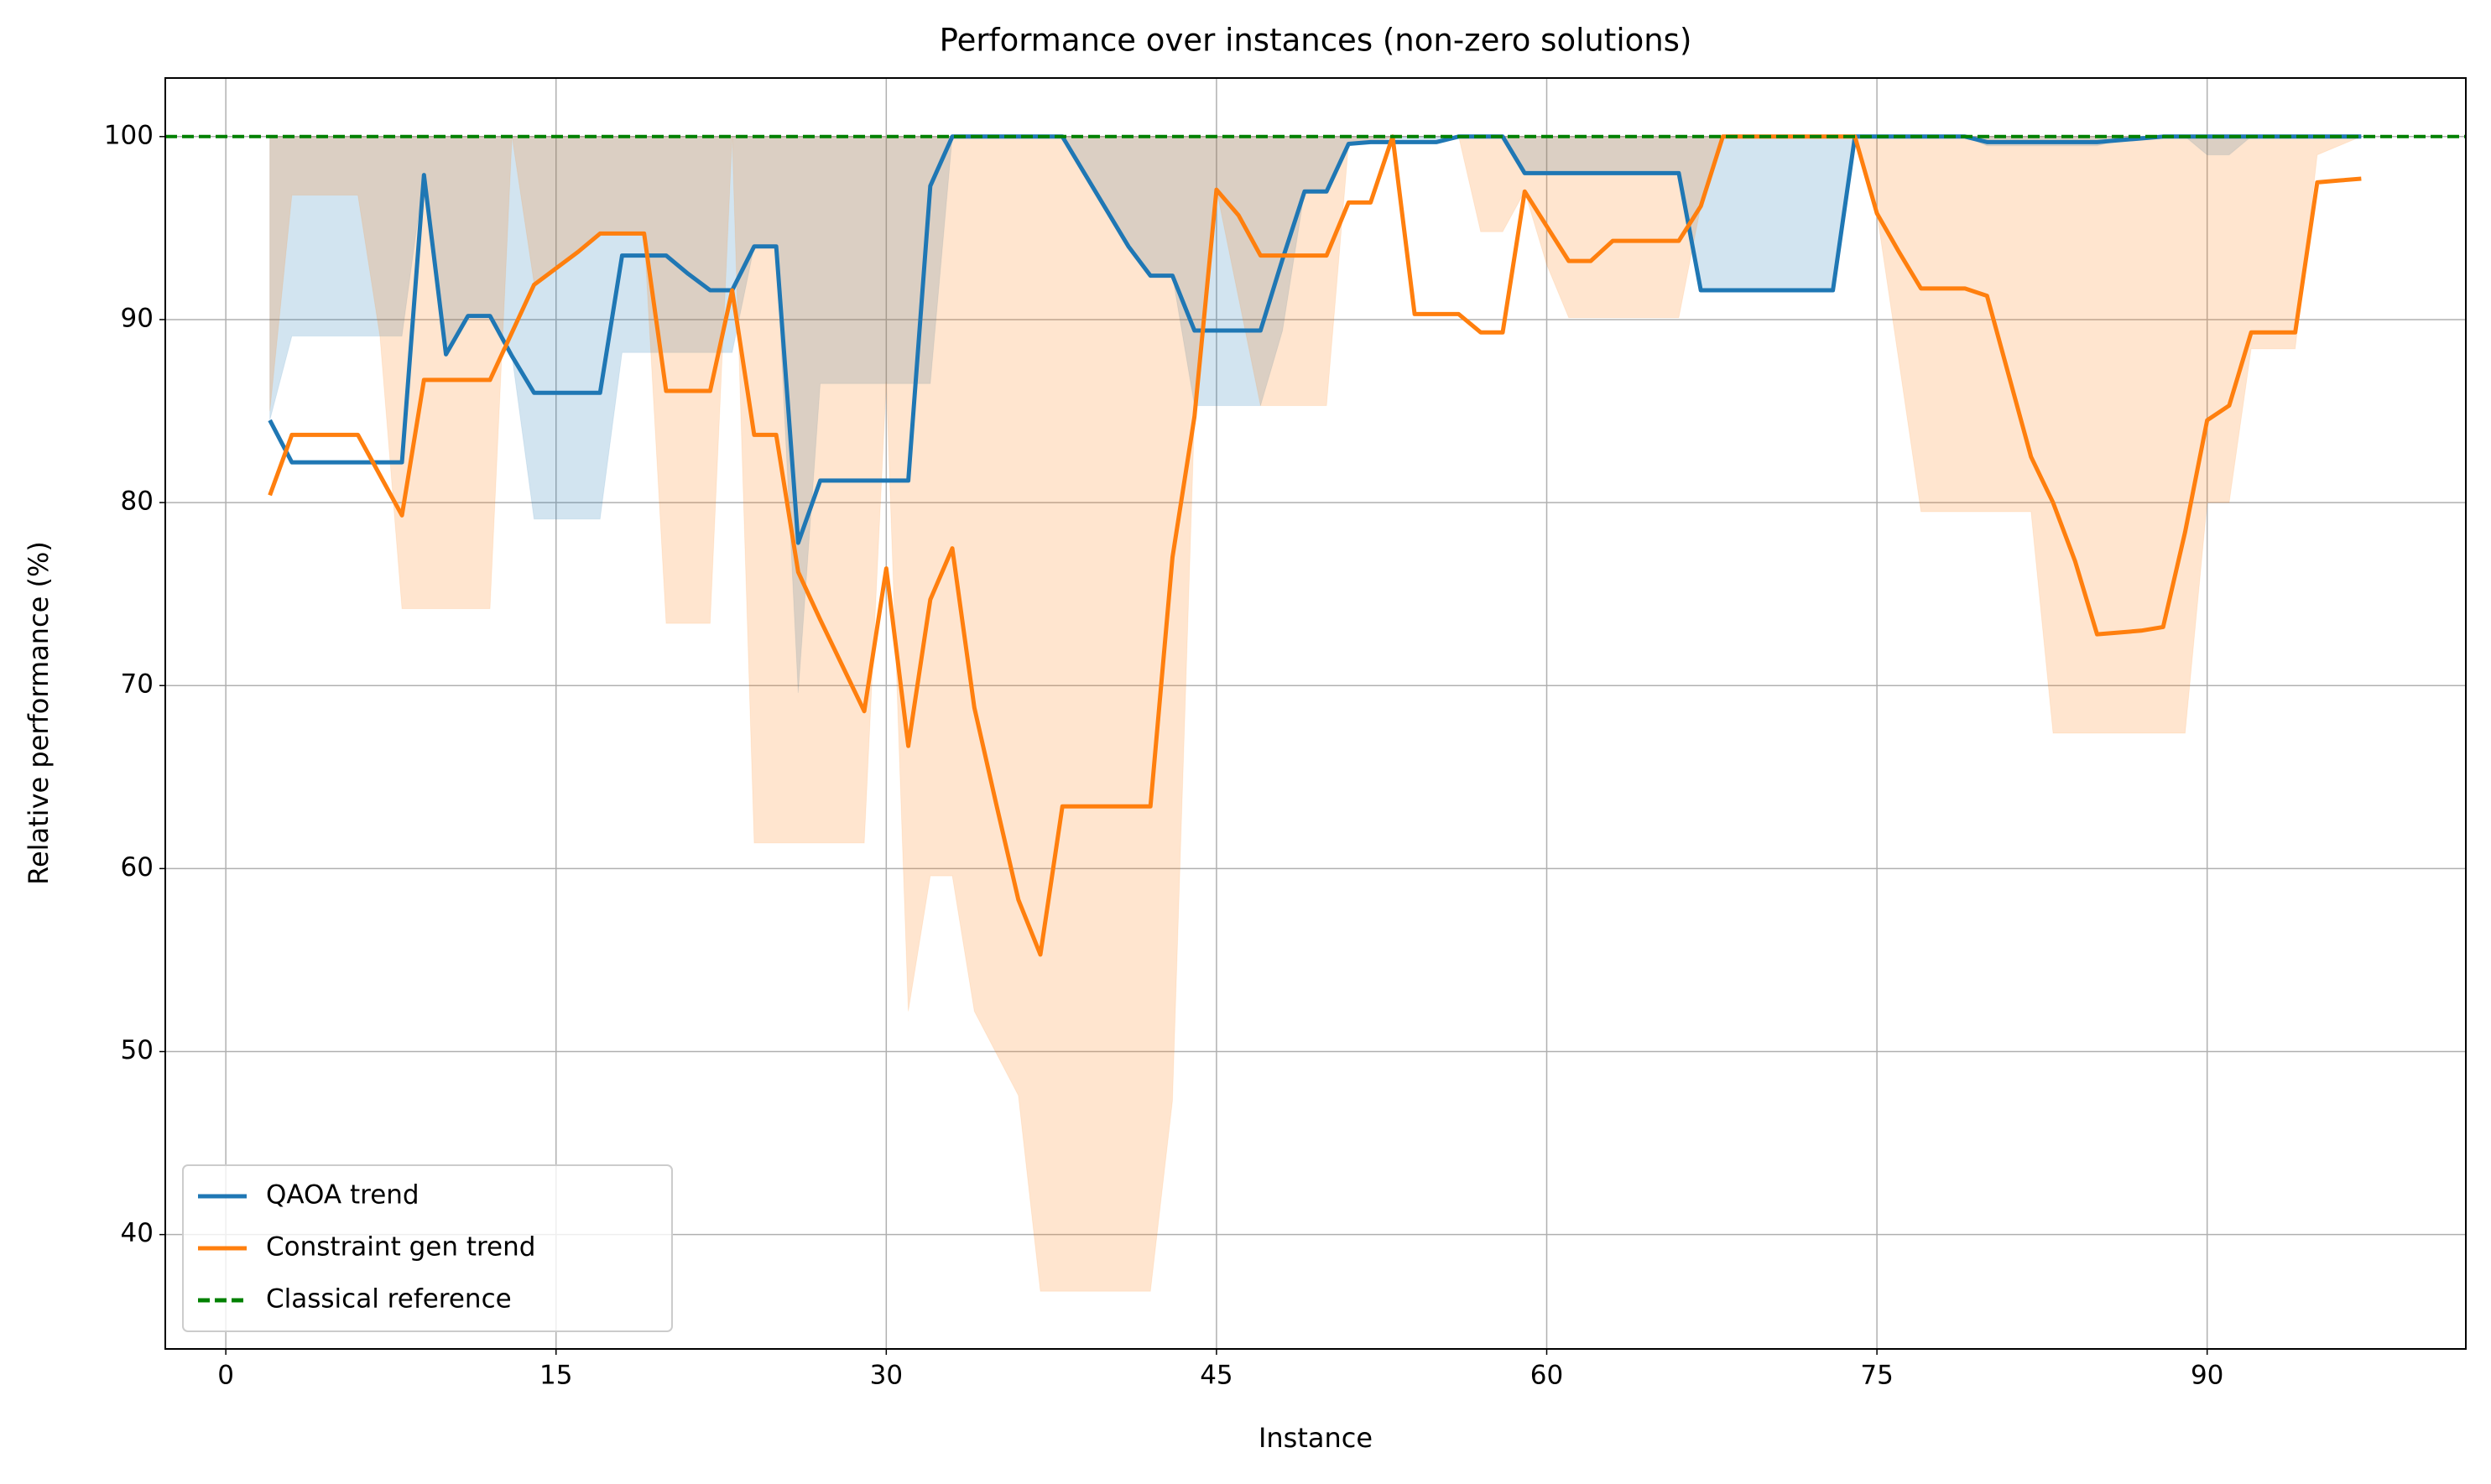 The height and width of the screenshot is (1484, 2491). What do you see at coordinates (2207, 1376) in the screenshot?
I see `x-tick-label: 90` at bounding box center [2207, 1376].